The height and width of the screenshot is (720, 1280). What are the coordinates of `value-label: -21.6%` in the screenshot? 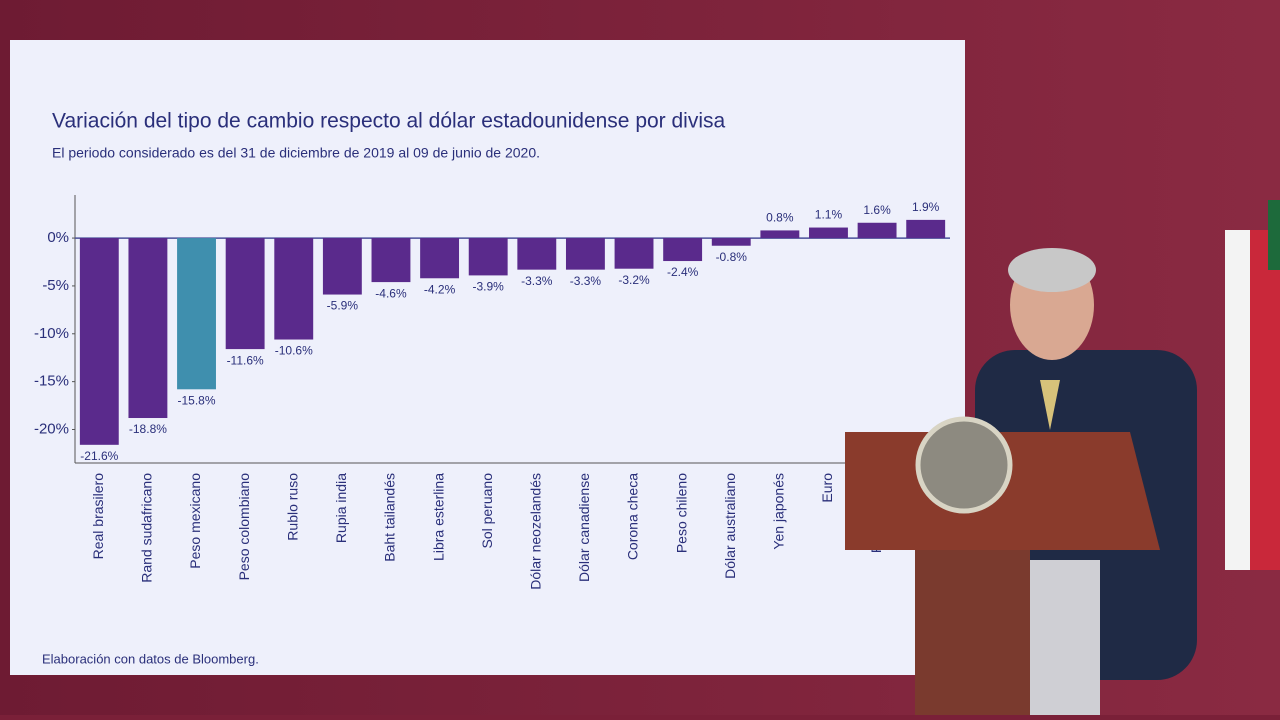 It's located at (99, 456).